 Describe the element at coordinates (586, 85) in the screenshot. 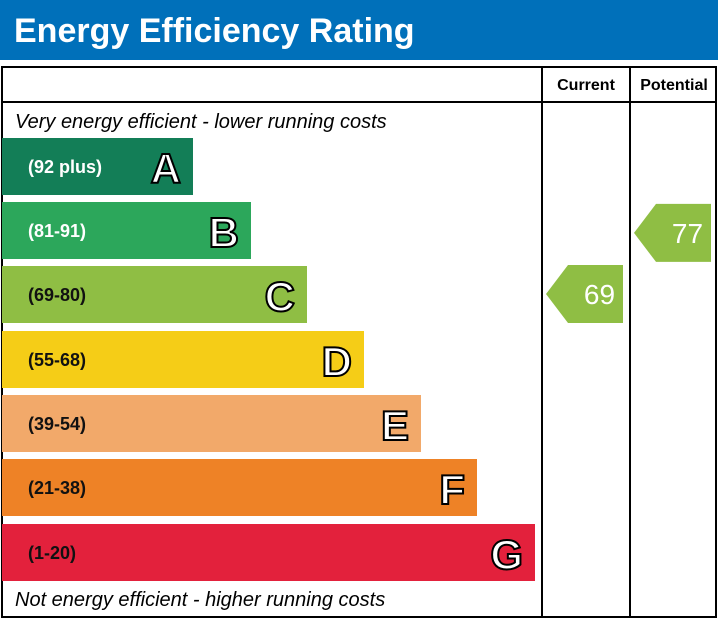

I see `column-header-current: Current` at that location.